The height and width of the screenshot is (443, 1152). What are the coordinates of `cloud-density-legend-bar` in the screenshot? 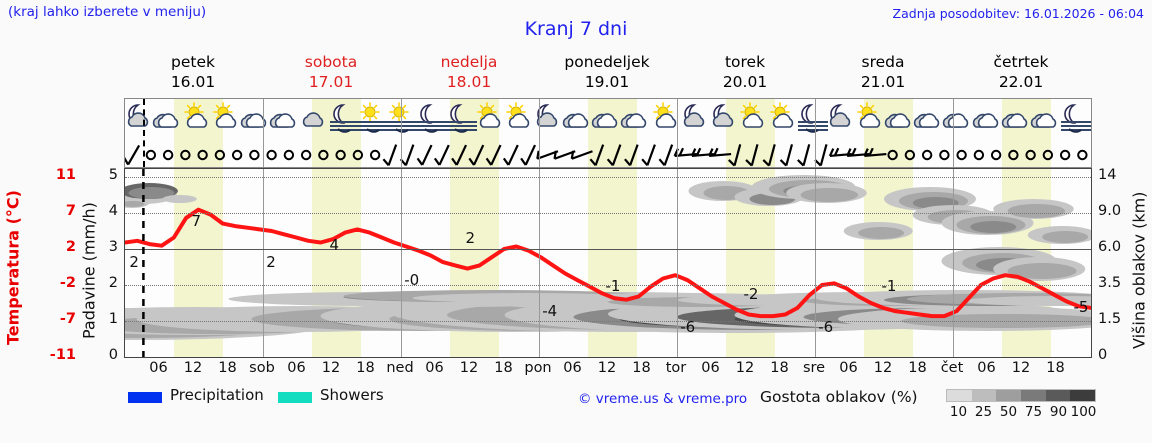 It's located at (1021, 395).